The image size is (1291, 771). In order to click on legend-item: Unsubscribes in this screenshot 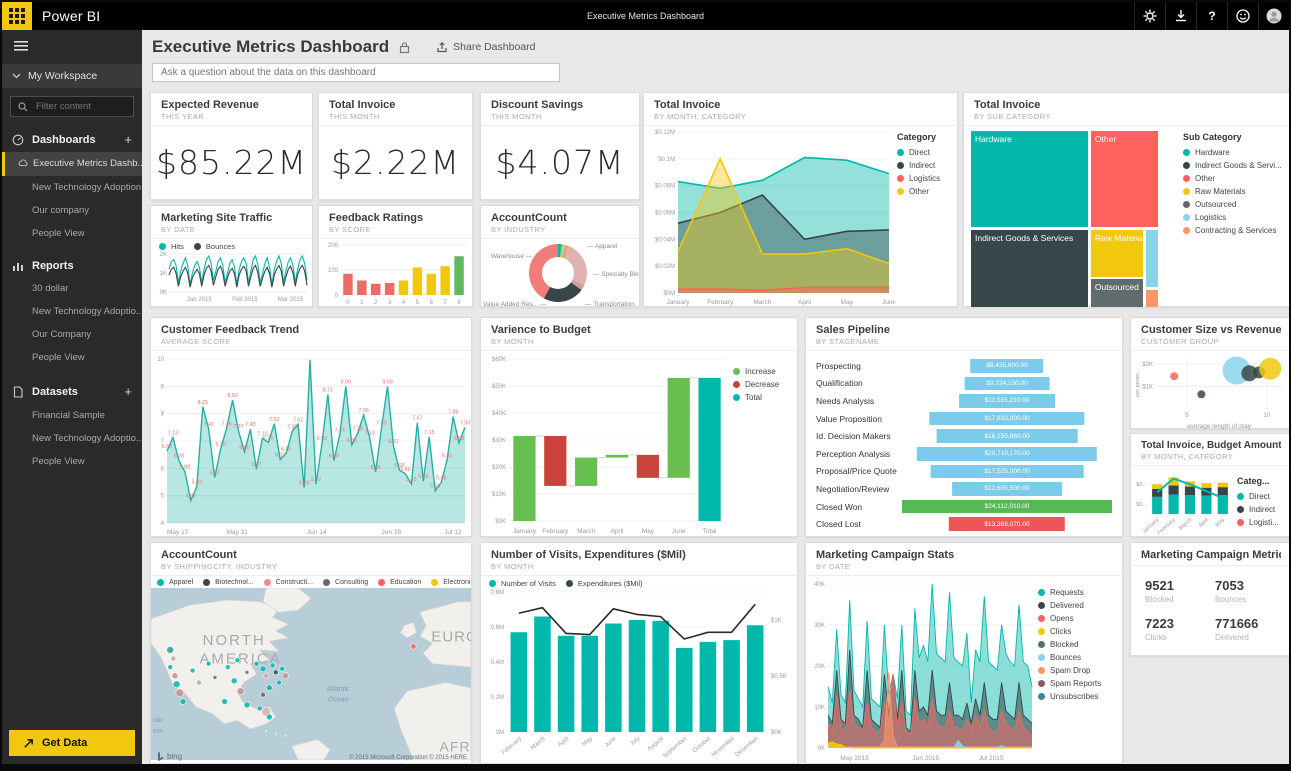, I will do `click(1077, 696)`.